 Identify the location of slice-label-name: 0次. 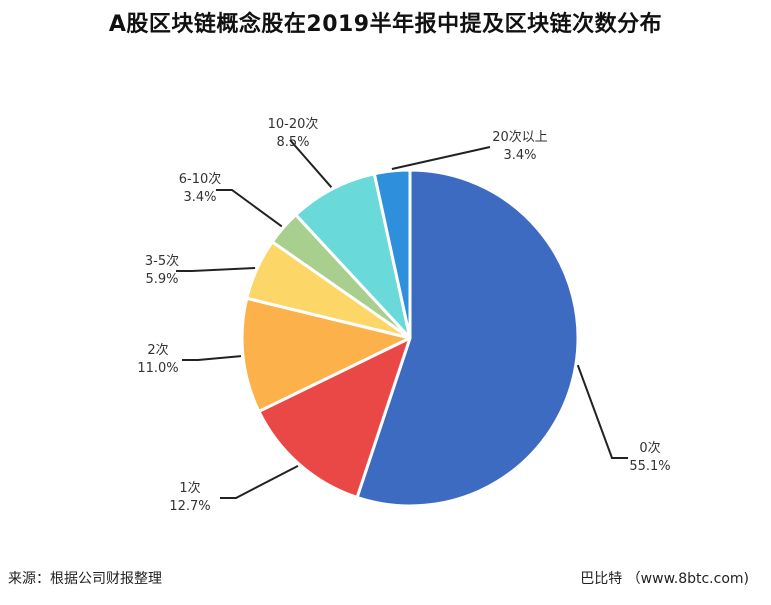
(649, 448).